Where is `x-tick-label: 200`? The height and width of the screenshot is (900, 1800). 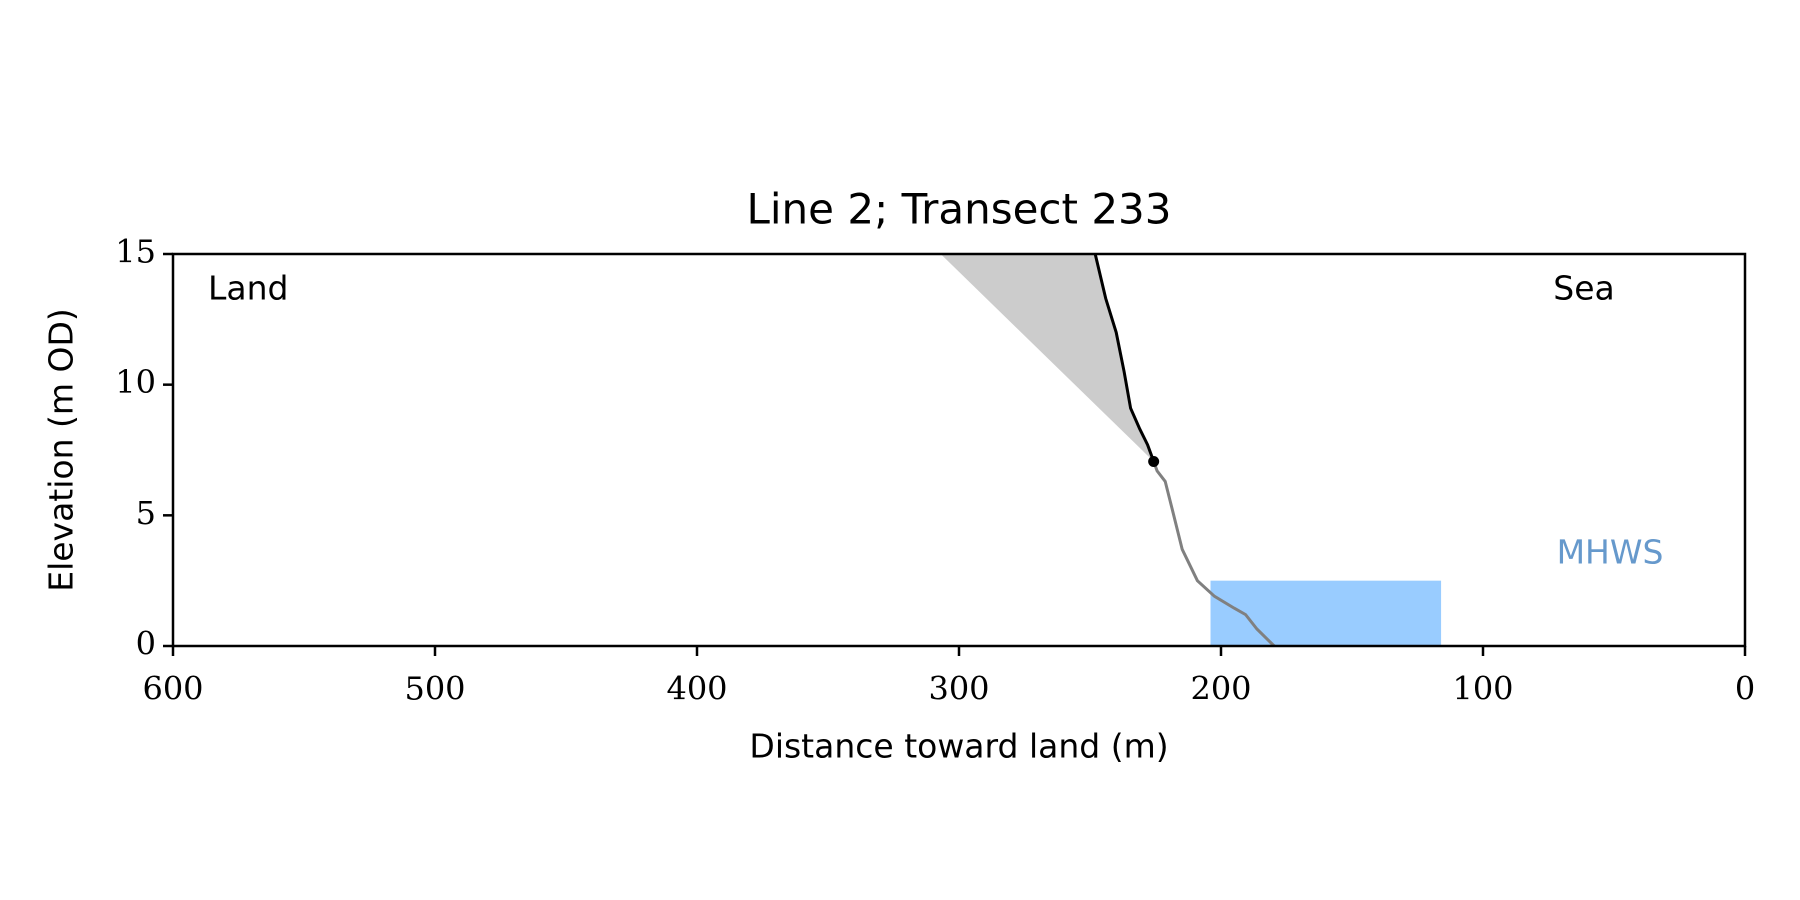
x-tick-label: 200 is located at coordinates (1220, 689).